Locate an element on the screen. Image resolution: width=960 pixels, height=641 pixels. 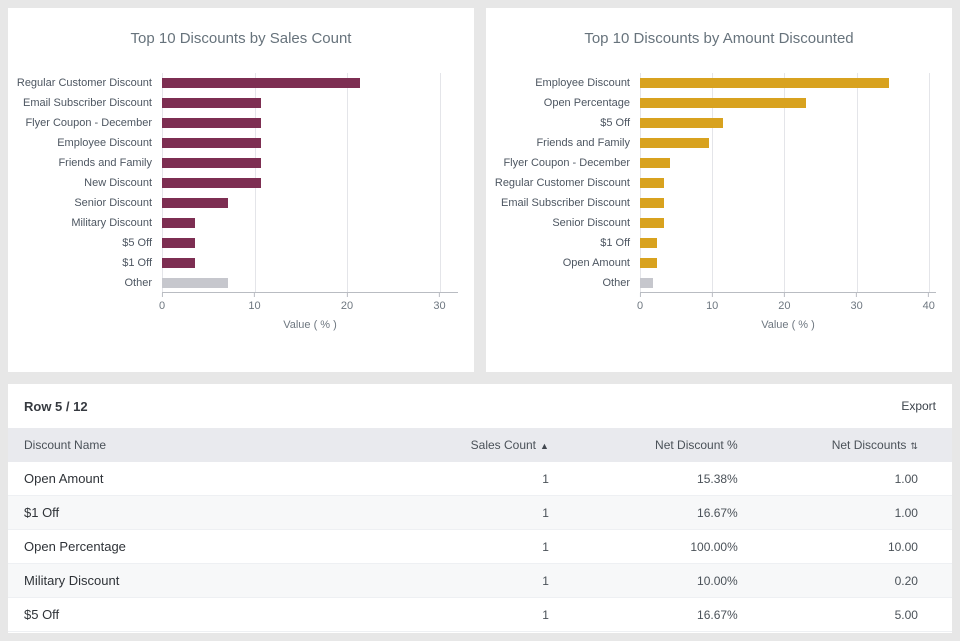
column-header-net-discount-: Net Discount % is located at coordinates (659, 445).